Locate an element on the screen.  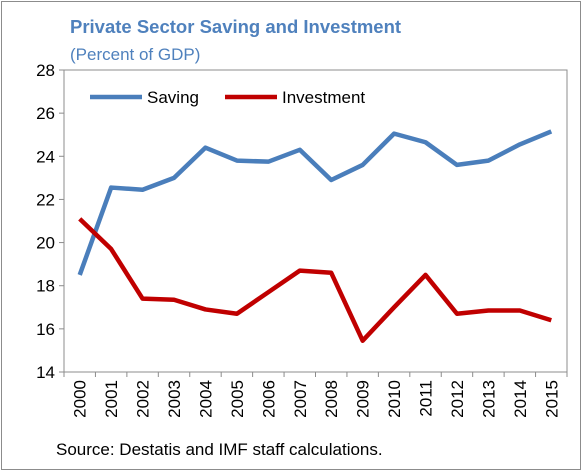
x-tick-label: 2008 is located at coordinates (331, 399).